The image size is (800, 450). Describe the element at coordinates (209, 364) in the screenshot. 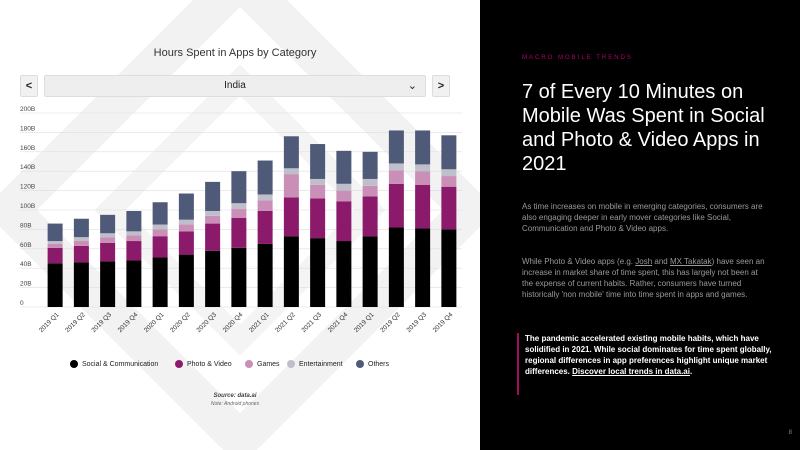

I see `legend-label-photo-video: Photo & Video` at that location.